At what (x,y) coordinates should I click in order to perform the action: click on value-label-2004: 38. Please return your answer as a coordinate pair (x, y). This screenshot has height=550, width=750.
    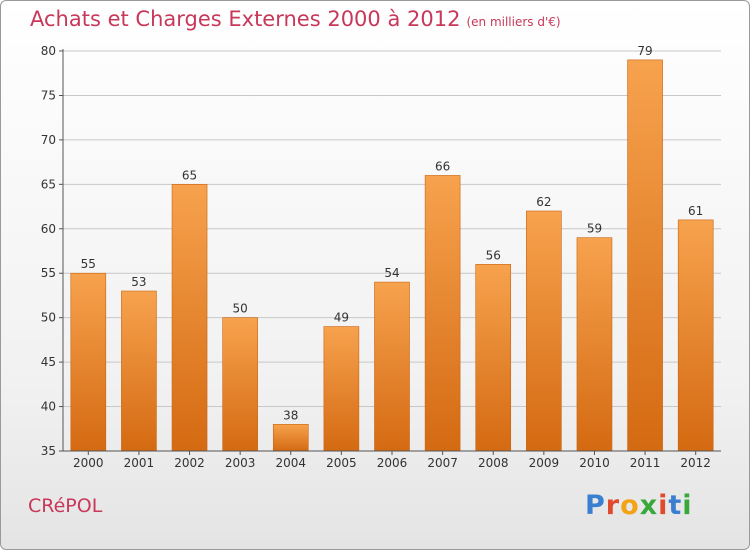
    Looking at the image, I should click on (290, 415).